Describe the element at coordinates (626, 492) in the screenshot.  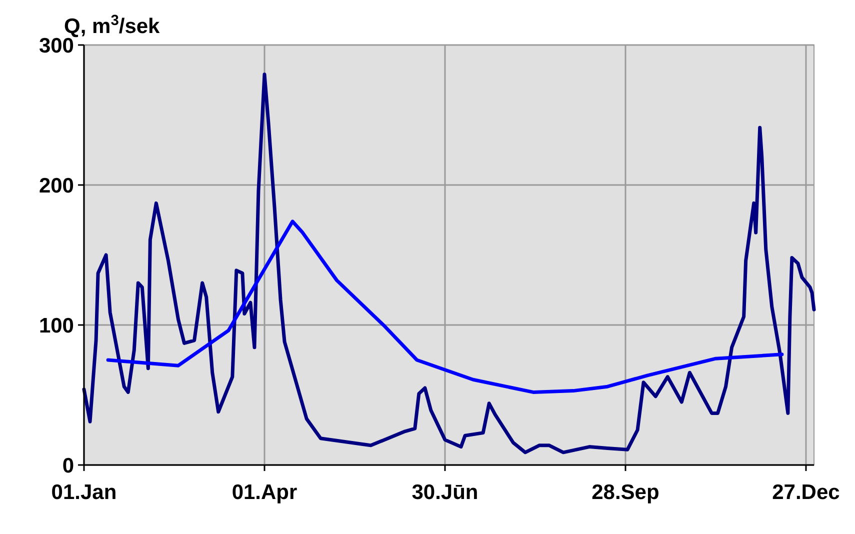
I see `x-tick-label: 28.Sep` at that location.